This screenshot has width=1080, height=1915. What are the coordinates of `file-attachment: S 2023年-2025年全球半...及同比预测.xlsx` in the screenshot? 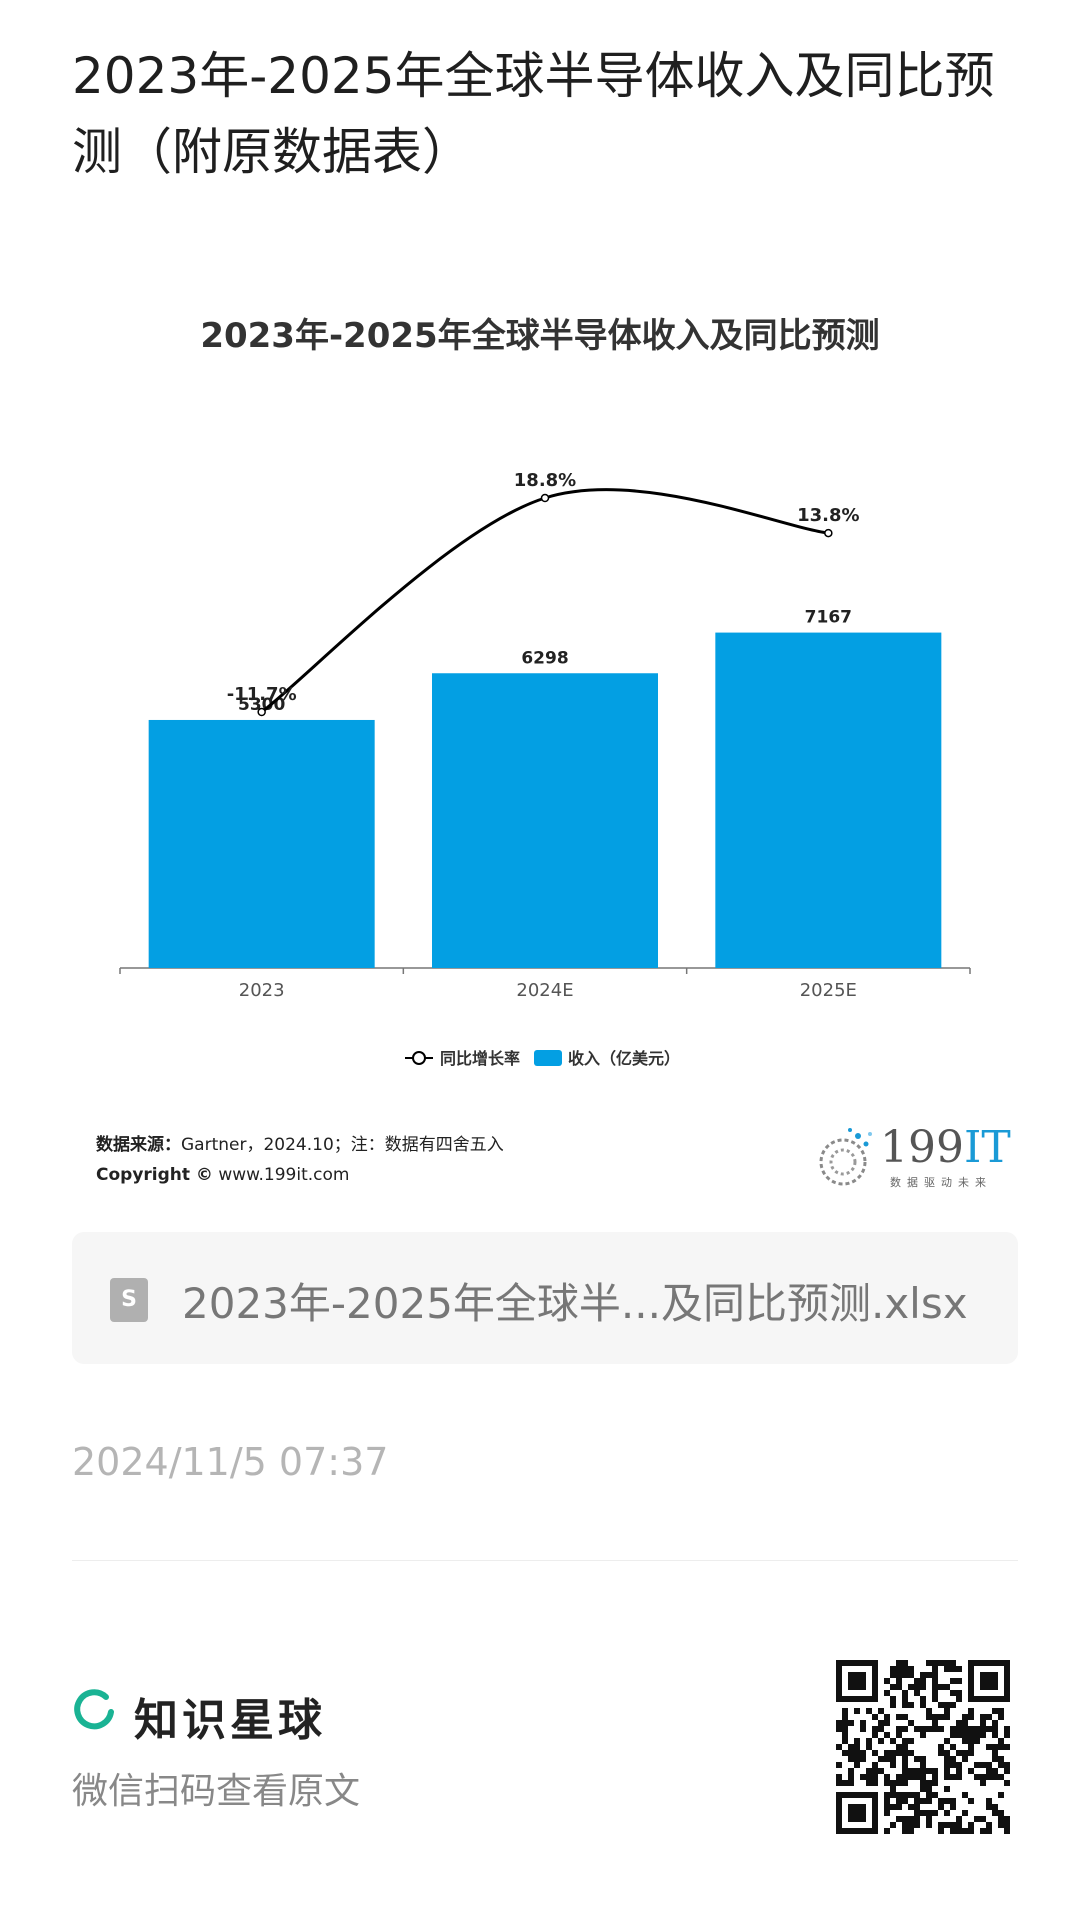 It's located at (545, 1298).